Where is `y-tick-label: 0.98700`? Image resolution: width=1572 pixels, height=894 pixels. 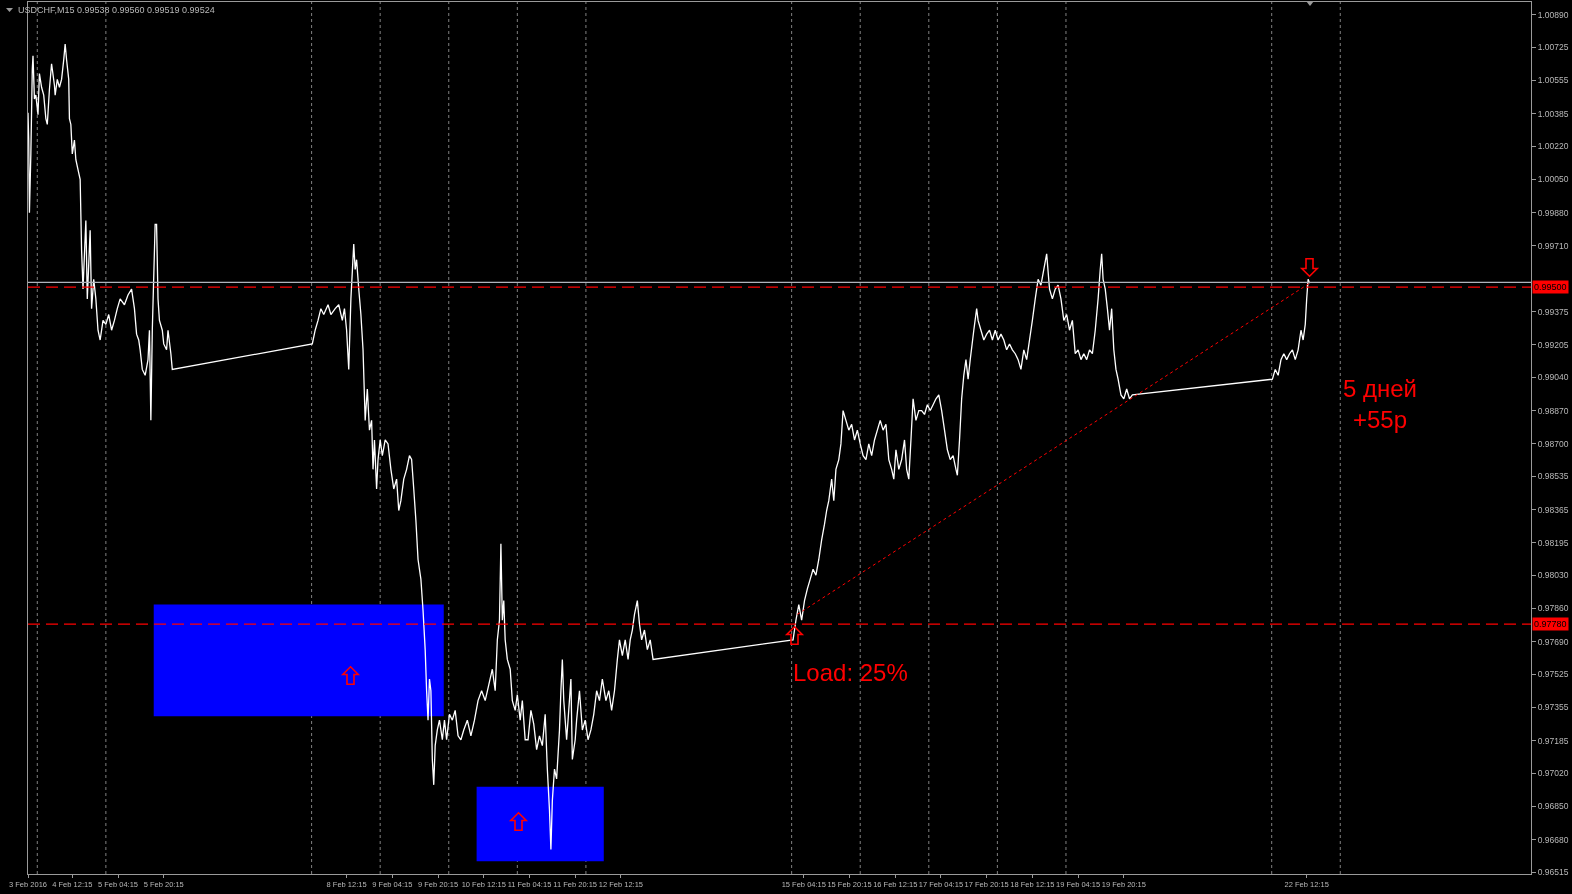 y-tick-label: 0.98700 is located at coordinates (1553, 443).